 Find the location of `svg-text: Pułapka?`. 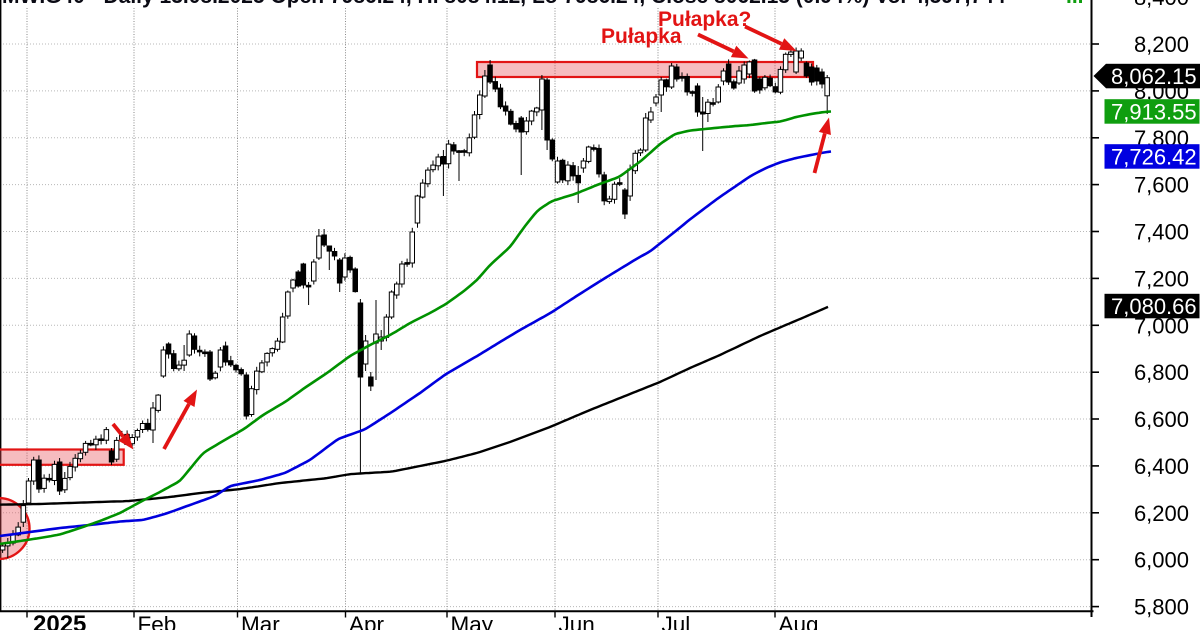

svg-text: Pułapka? is located at coordinates (704, 19).